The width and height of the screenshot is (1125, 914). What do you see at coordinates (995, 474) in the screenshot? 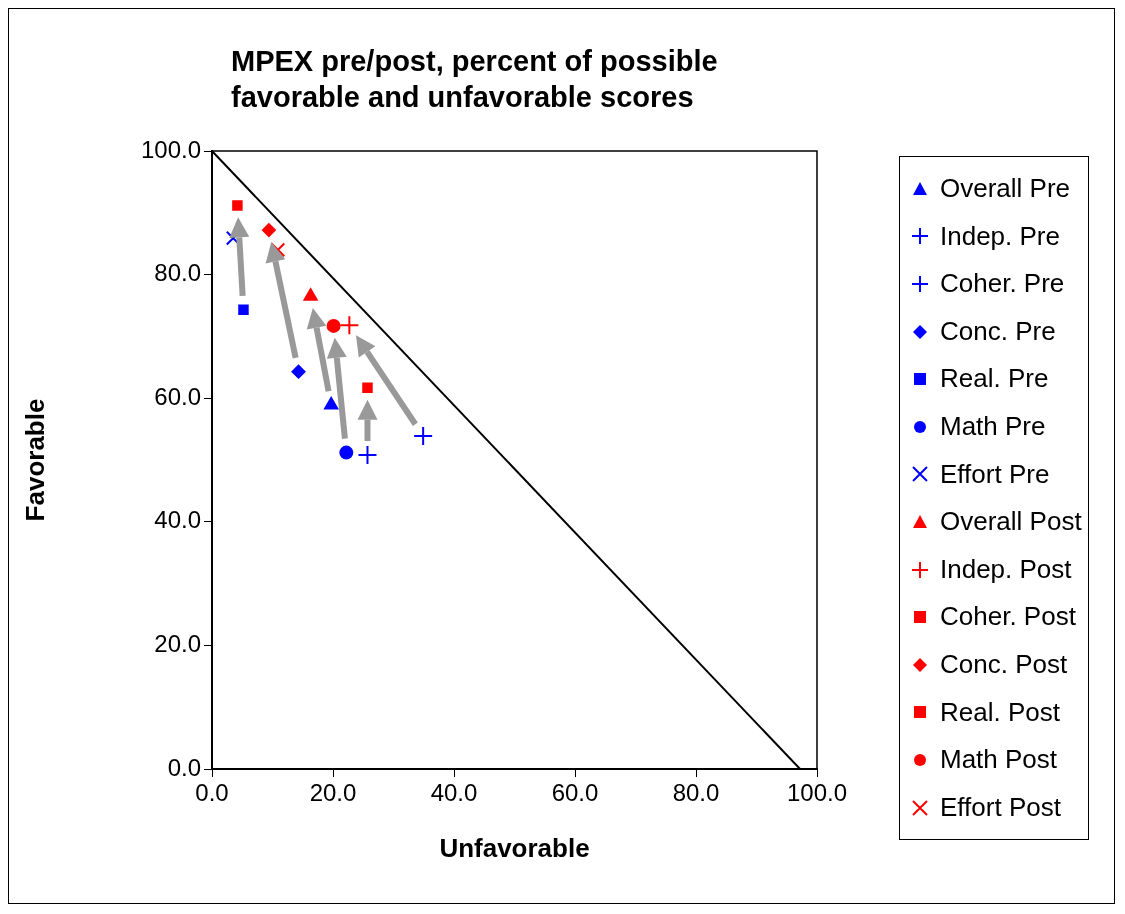
I see `legend-label: Effort Pre` at bounding box center [995, 474].